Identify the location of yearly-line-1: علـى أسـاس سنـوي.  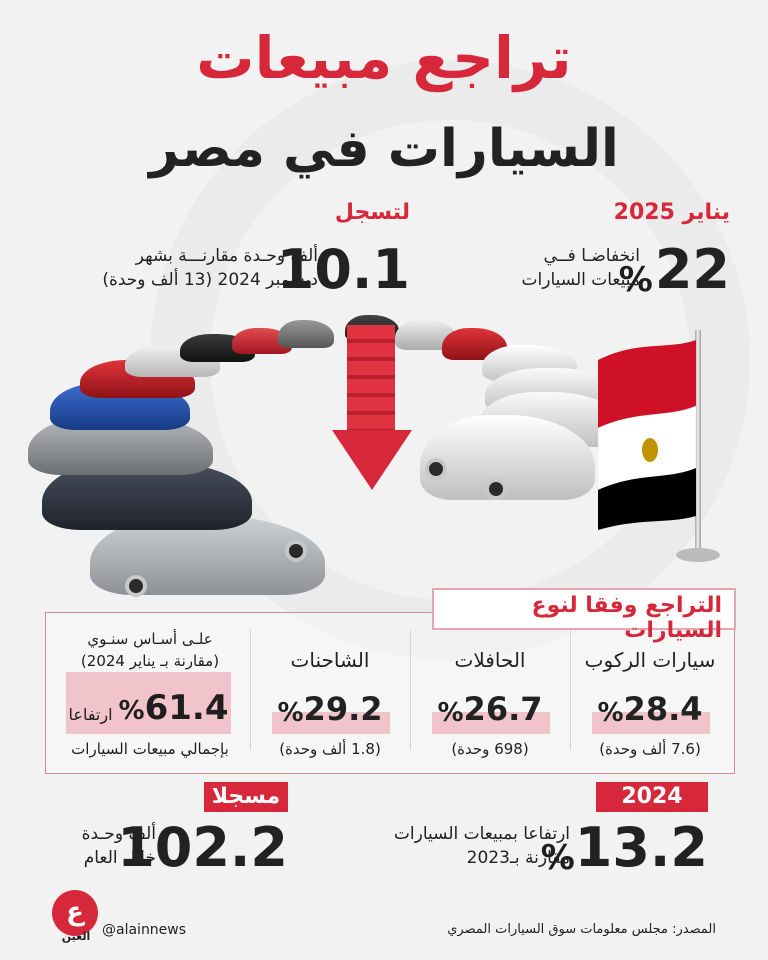
(150, 639).